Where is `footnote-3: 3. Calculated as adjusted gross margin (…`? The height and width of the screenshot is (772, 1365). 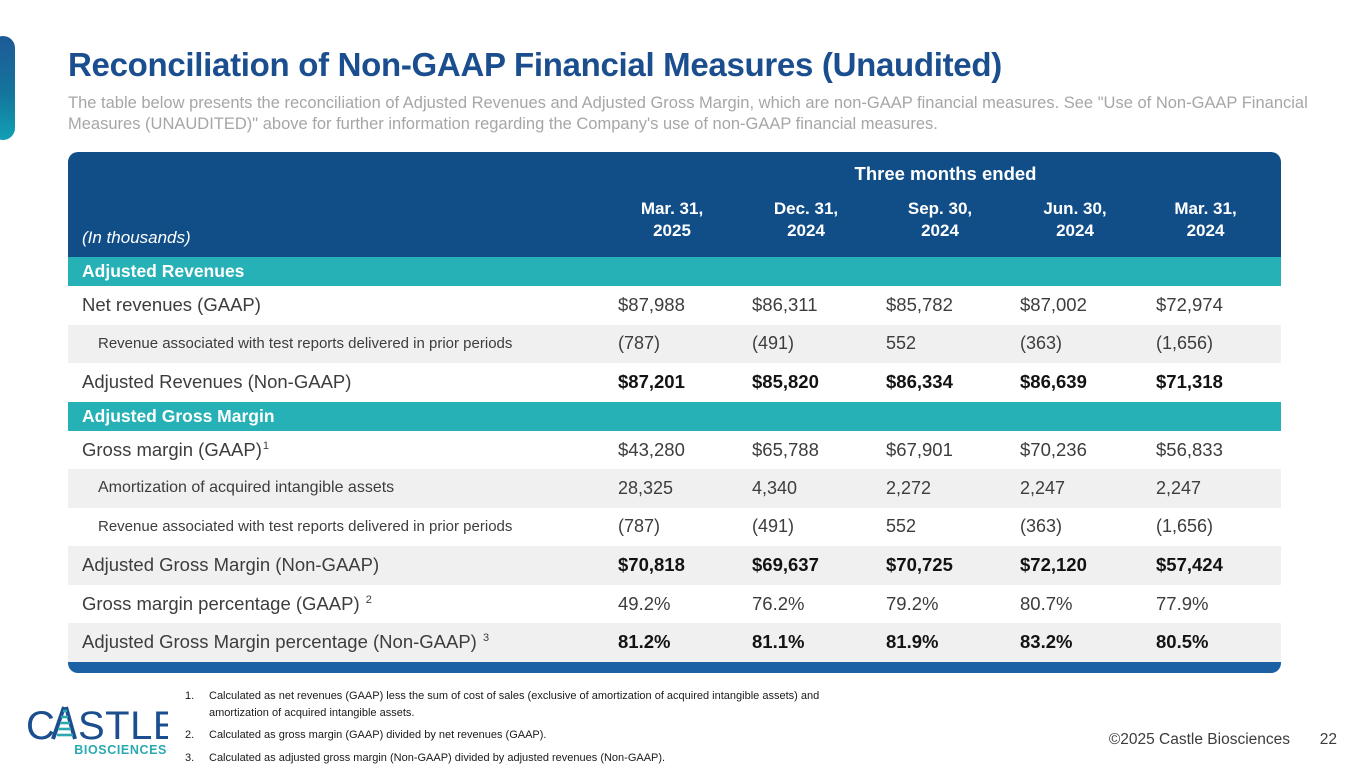 footnote-3: 3. Calculated as adjusted gross margin (… is located at coordinates (425, 757).